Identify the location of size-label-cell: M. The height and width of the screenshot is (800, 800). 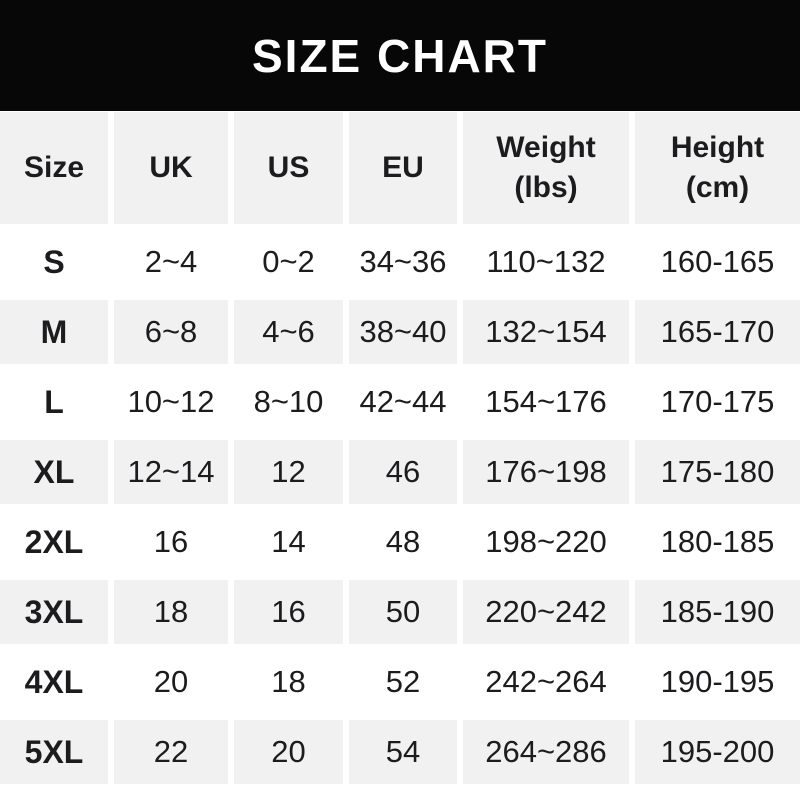
(54, 332).